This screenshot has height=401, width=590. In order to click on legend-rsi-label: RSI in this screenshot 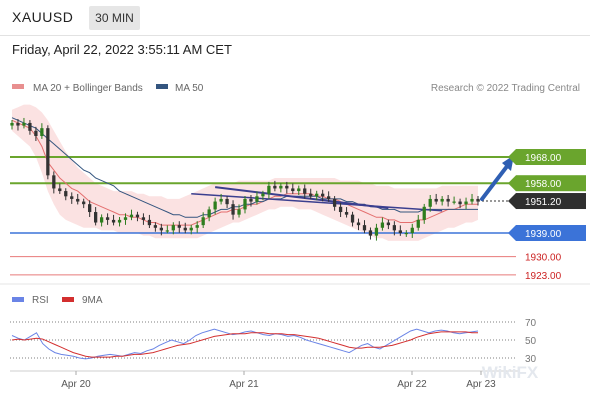, I will do `click(40, 300)`.